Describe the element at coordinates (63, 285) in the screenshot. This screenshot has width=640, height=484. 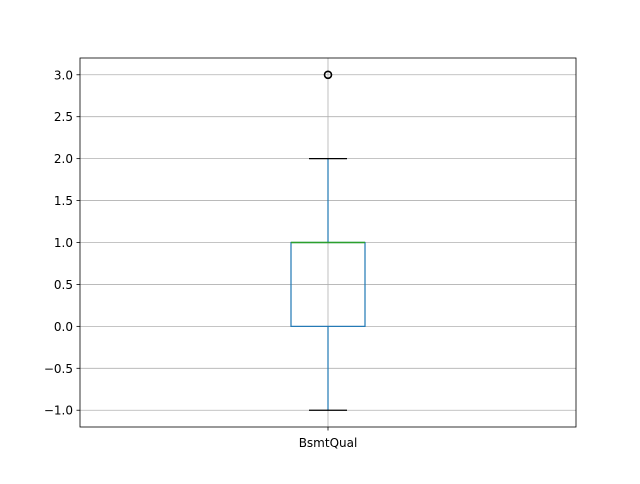
I see `y-tick-label: 0.5` at that location.